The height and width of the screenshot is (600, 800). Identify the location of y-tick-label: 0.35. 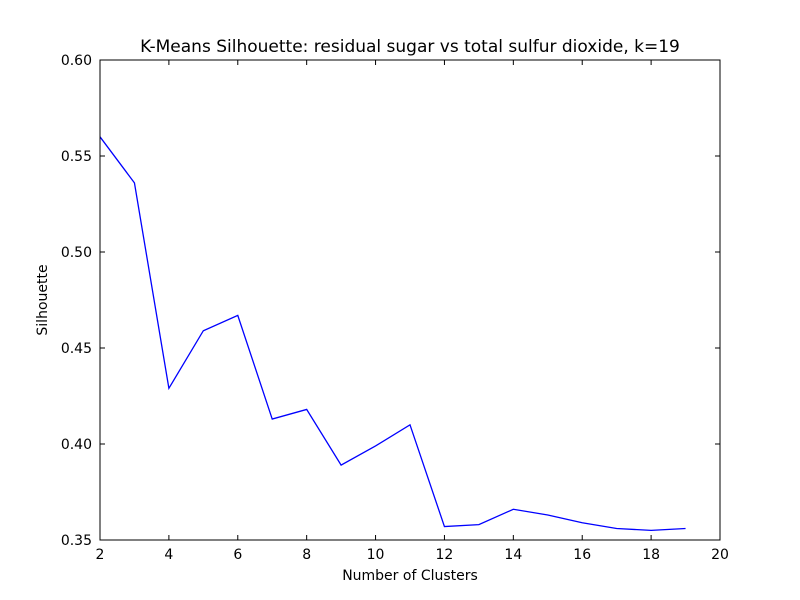
(76, 541).